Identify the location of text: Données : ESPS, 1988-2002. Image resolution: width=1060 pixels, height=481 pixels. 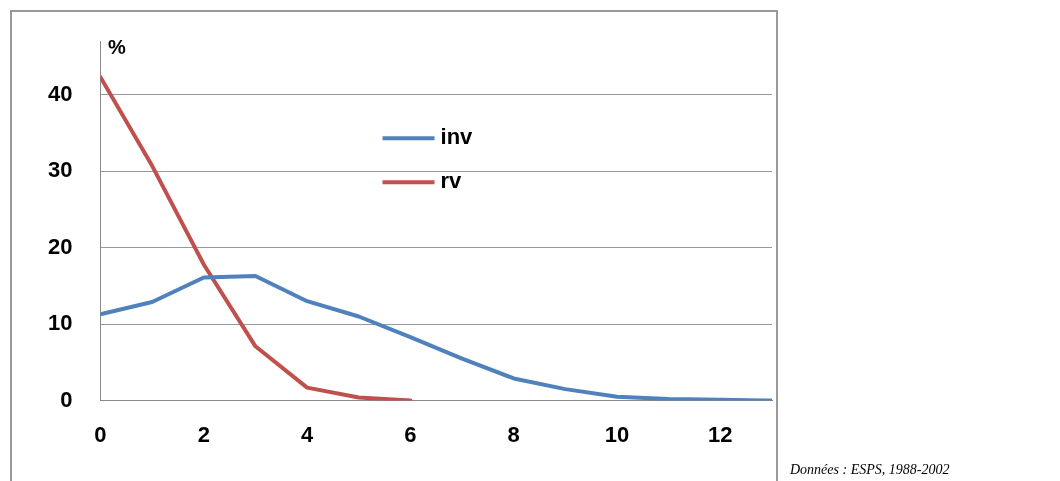
(870, 470).